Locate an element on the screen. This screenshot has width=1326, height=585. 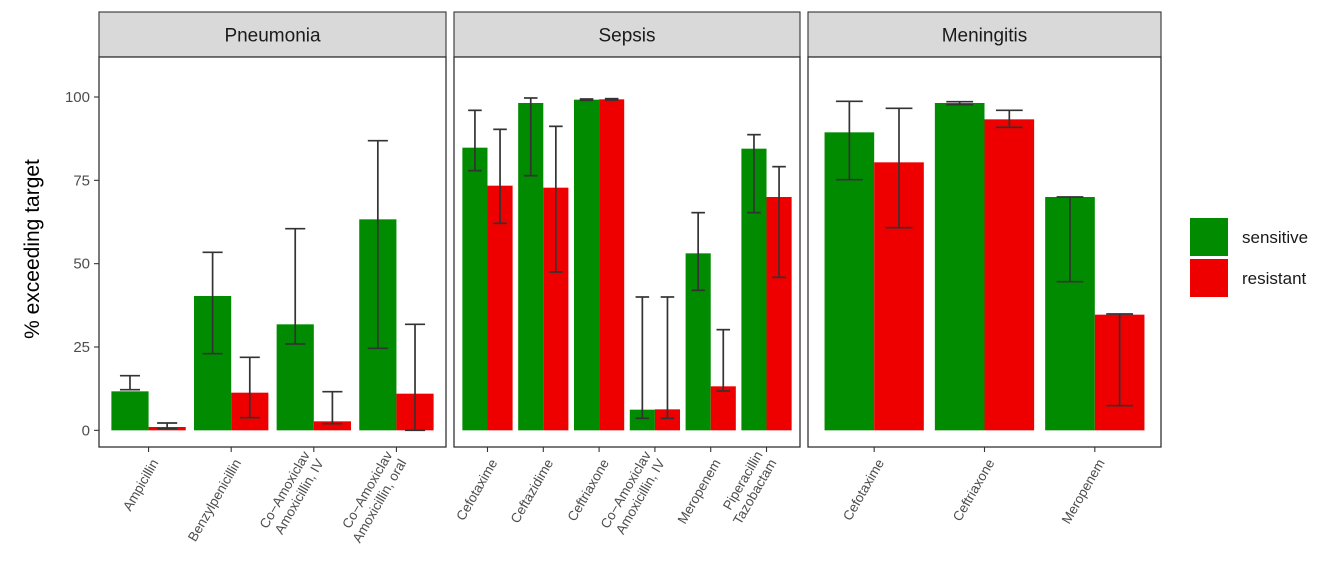
category-label: Benzylpenicillin is located at coordinates (214, 500).